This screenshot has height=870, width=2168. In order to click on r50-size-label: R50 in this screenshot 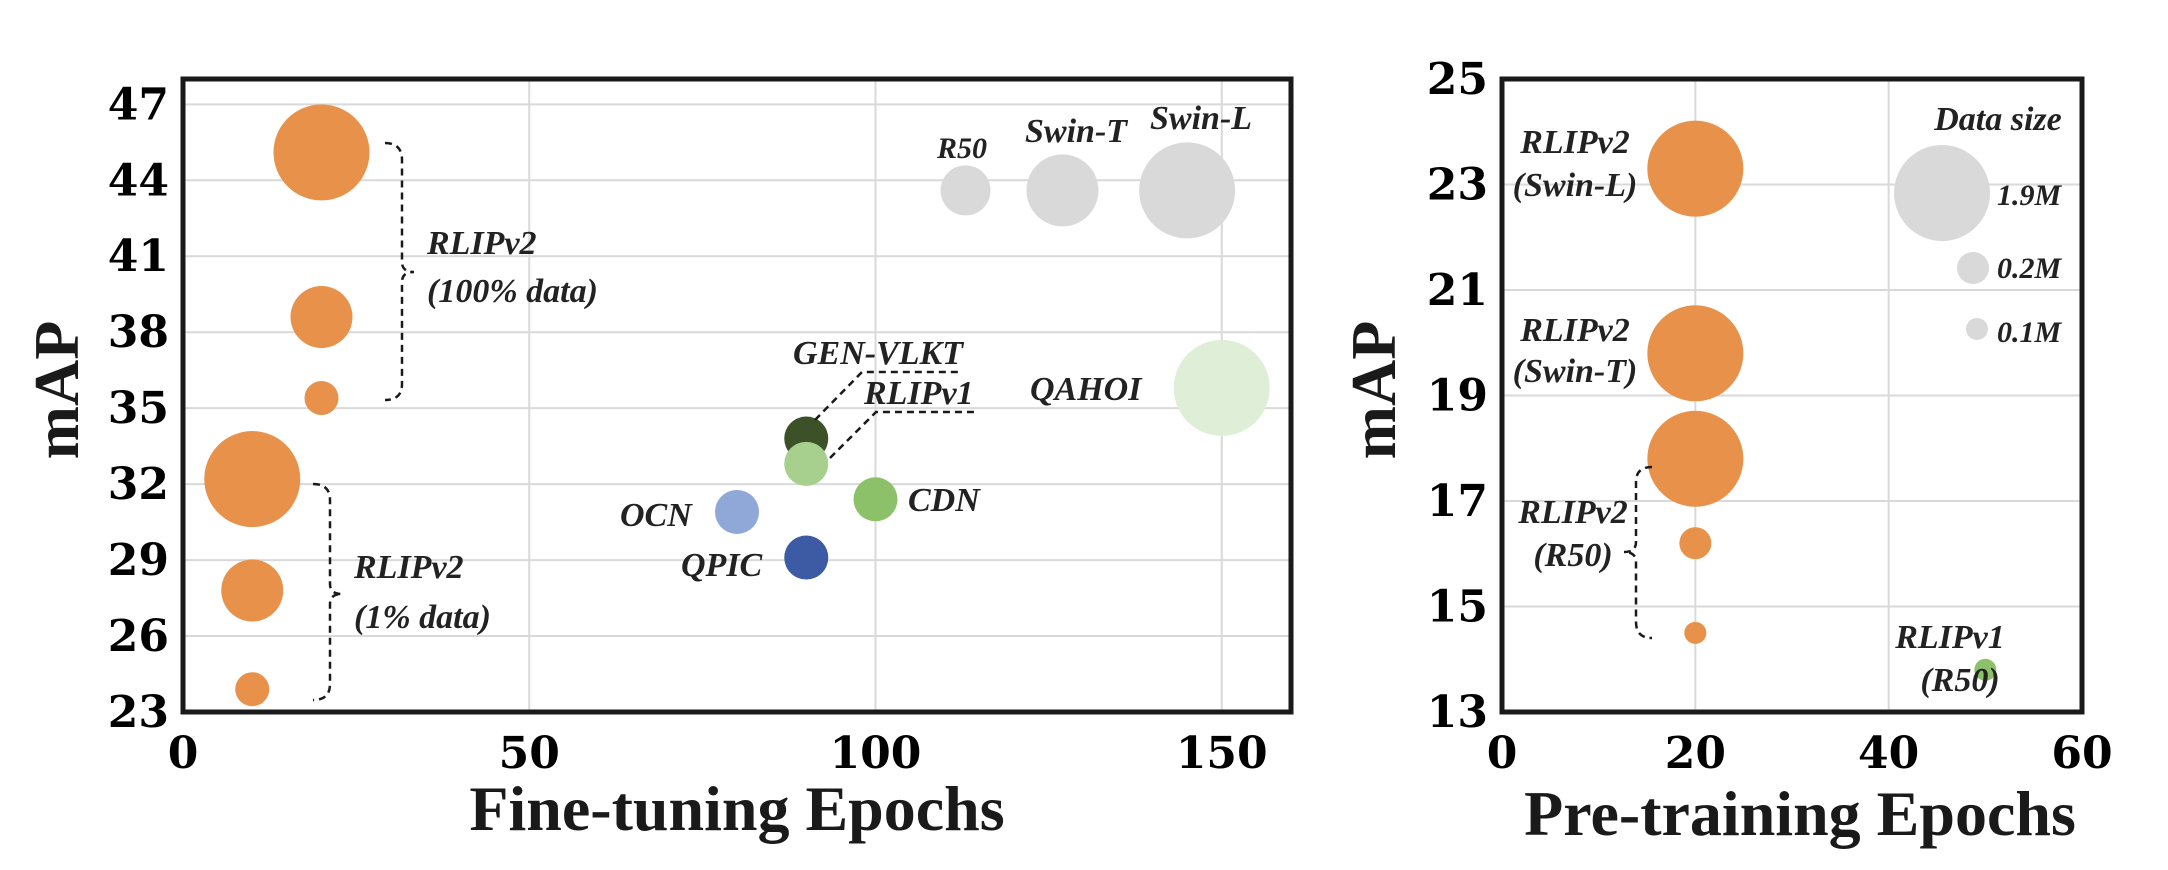, I will do `click(961, 148)`.